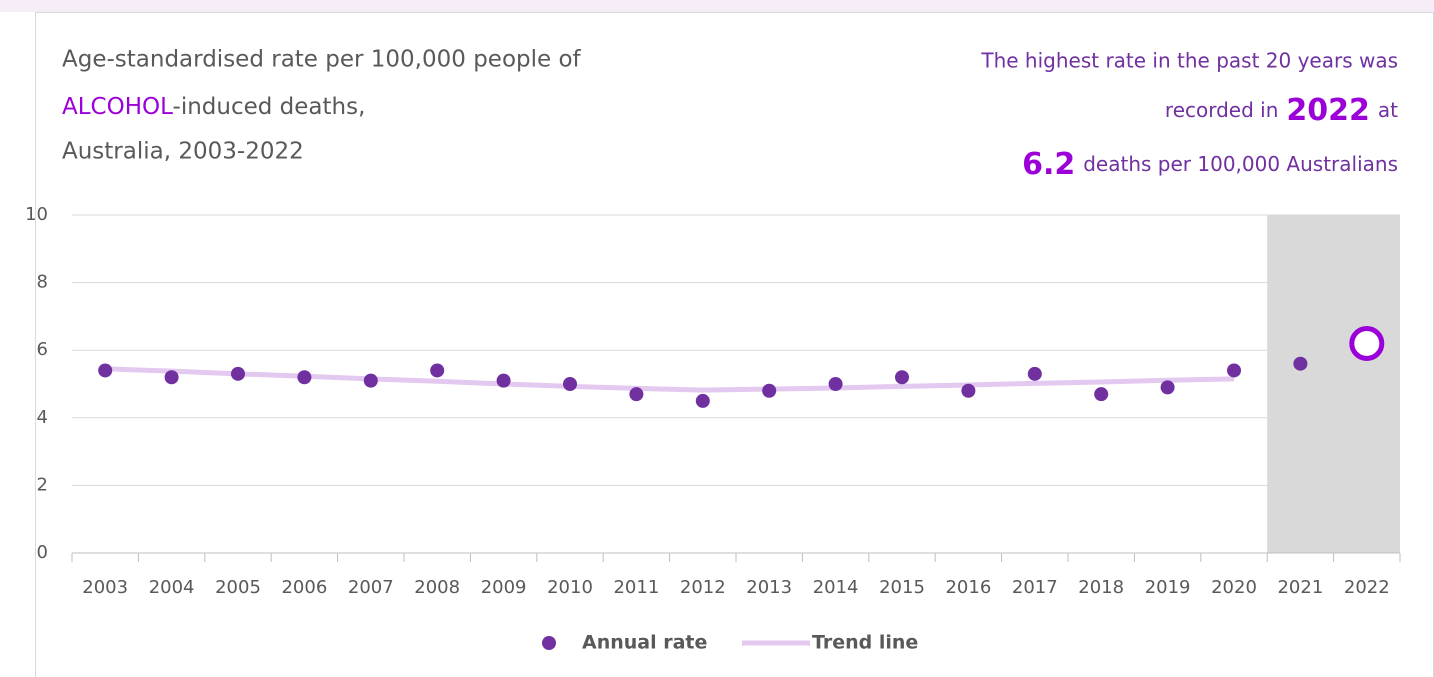 This screenshot has width=1434, height=677. What do you see at coordinates (865, 643) in the screenshot?
I see `legend-label: Trend line` at bounding box center [865, 643].